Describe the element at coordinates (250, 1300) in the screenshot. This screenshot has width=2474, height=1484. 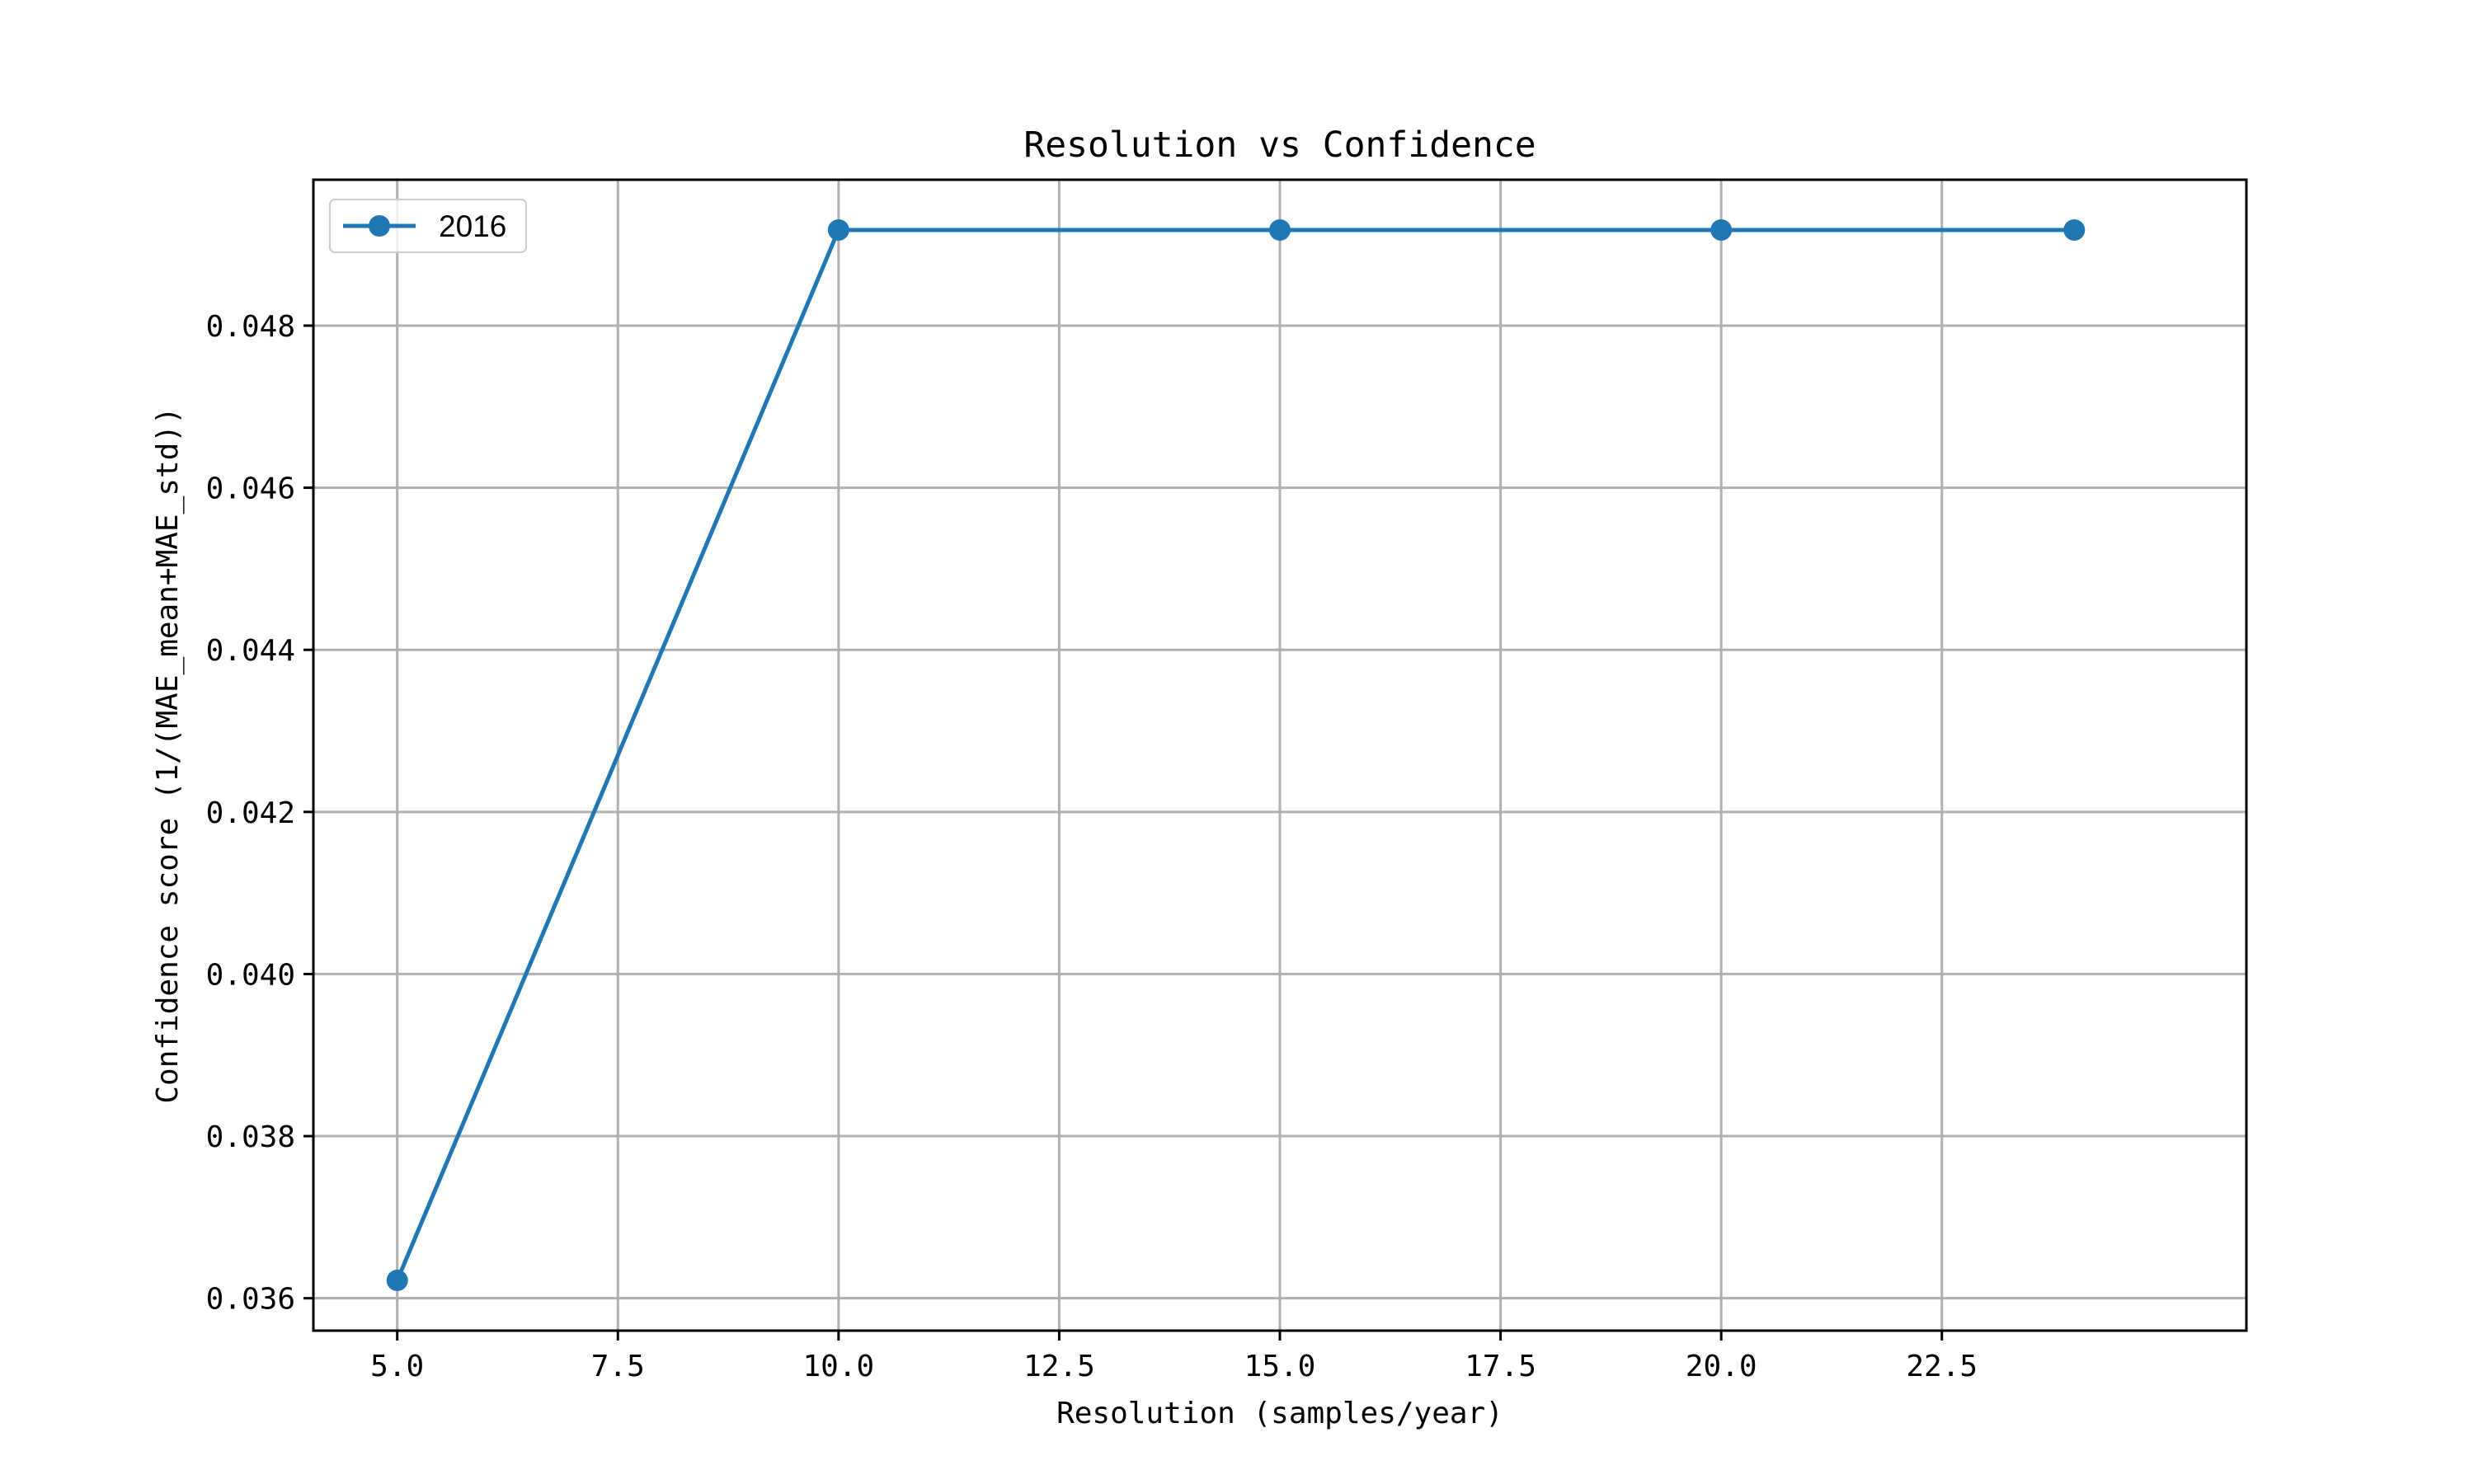
I see `y-tick-label: 0.036` at that location.